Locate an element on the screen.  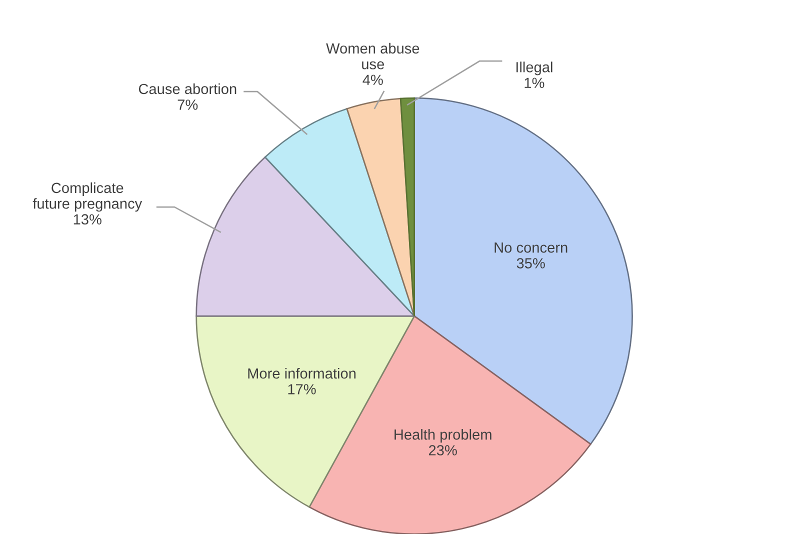
data-label: 13% is located at coordinates (88, 219).